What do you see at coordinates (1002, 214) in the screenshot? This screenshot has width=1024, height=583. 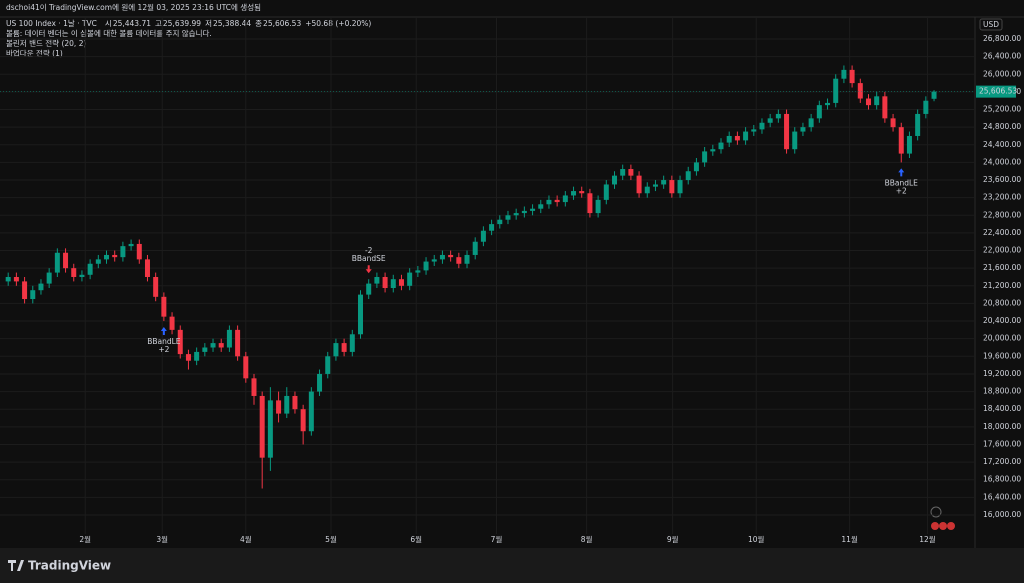 I see `y-tick-label: 22,800.00` at bounding box center [1002, 214].